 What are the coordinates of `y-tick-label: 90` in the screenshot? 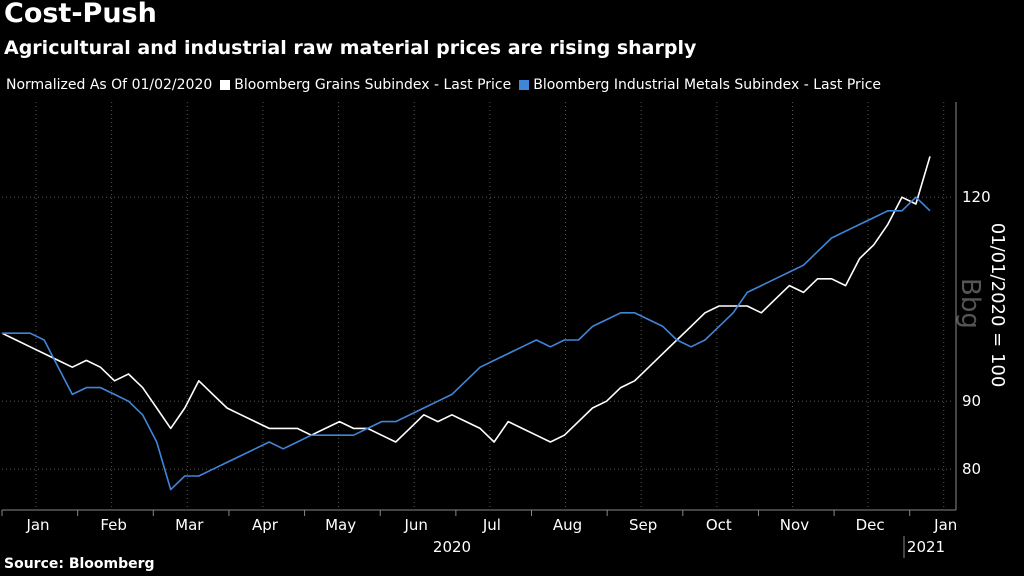 It's located at (971, 401).